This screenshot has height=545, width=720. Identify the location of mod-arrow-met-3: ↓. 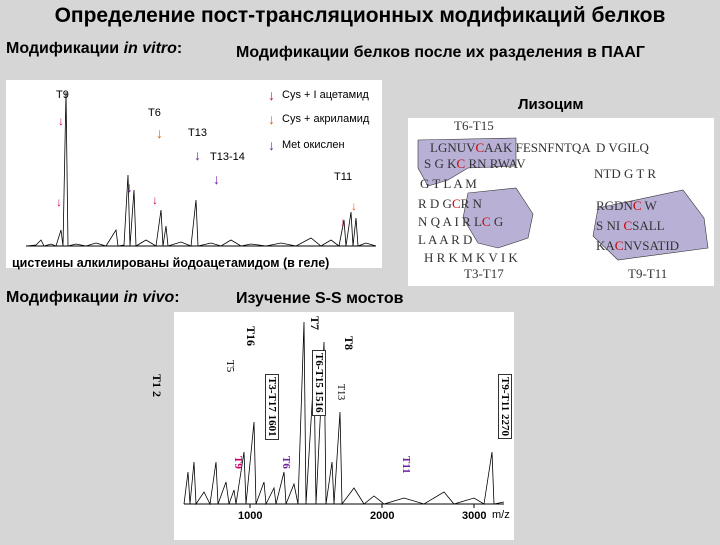
(129, 187).